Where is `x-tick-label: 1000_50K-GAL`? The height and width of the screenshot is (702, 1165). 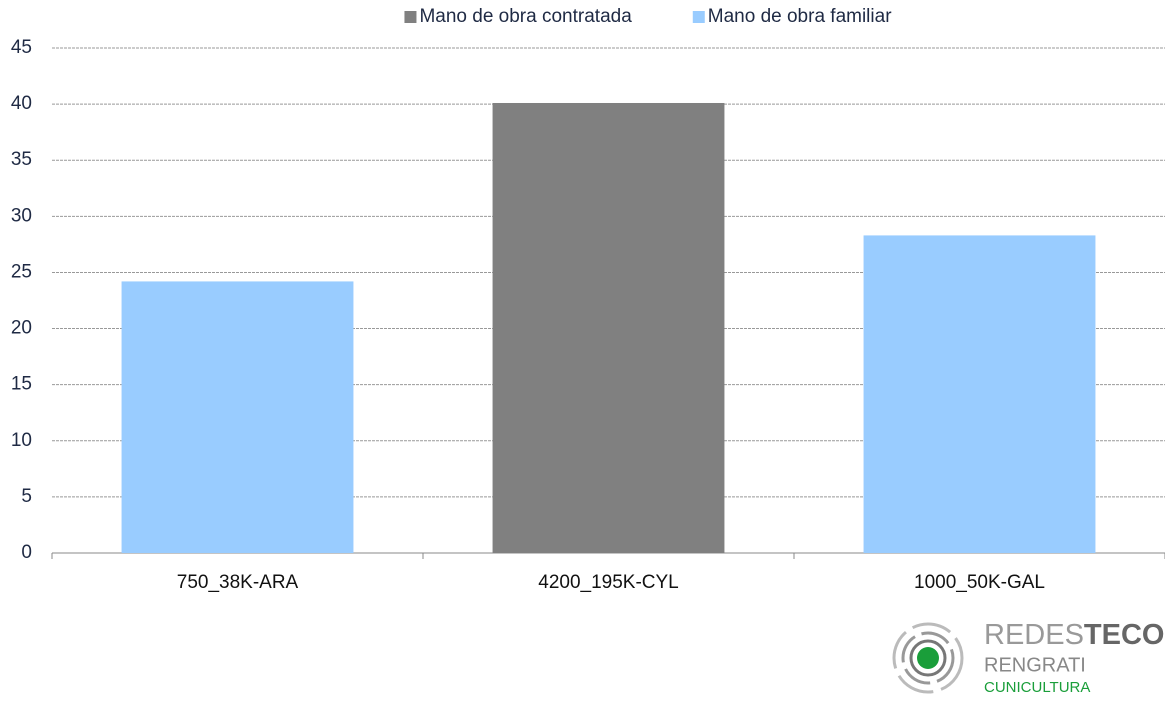
x-tick-label: 1000_50K-GAL is located at coordinates (979, 582).